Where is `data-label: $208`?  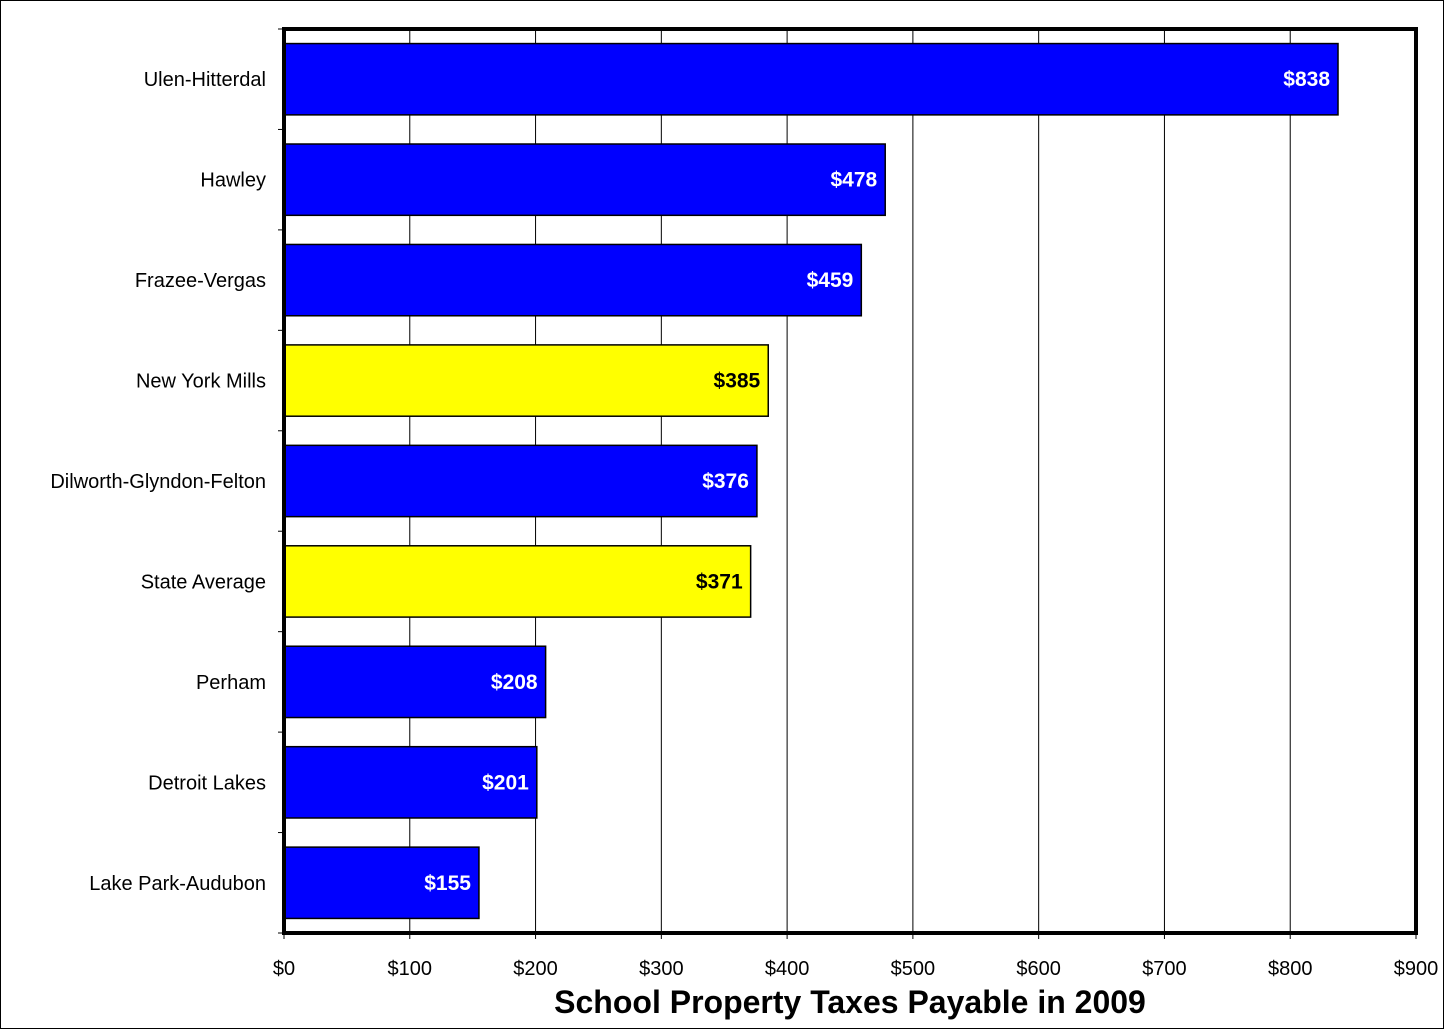
data-label: $208 is located at coordinates (514, 682).